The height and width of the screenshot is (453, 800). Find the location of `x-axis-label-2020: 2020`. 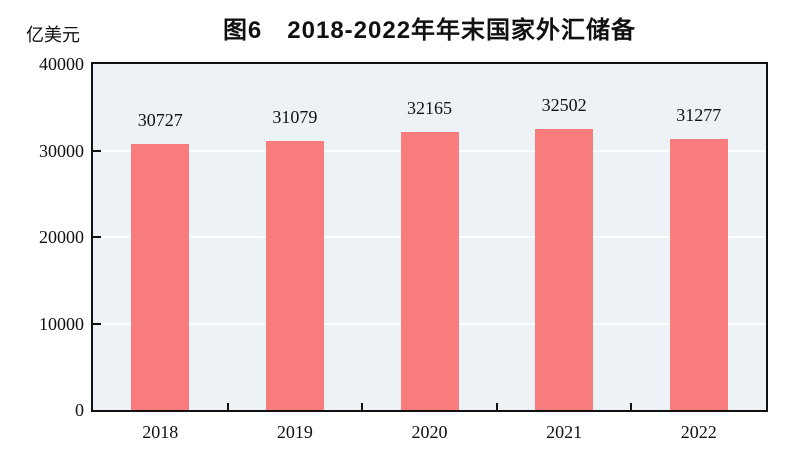

x-axis-label-2020: 2020 is located at coordinates (429, 432).